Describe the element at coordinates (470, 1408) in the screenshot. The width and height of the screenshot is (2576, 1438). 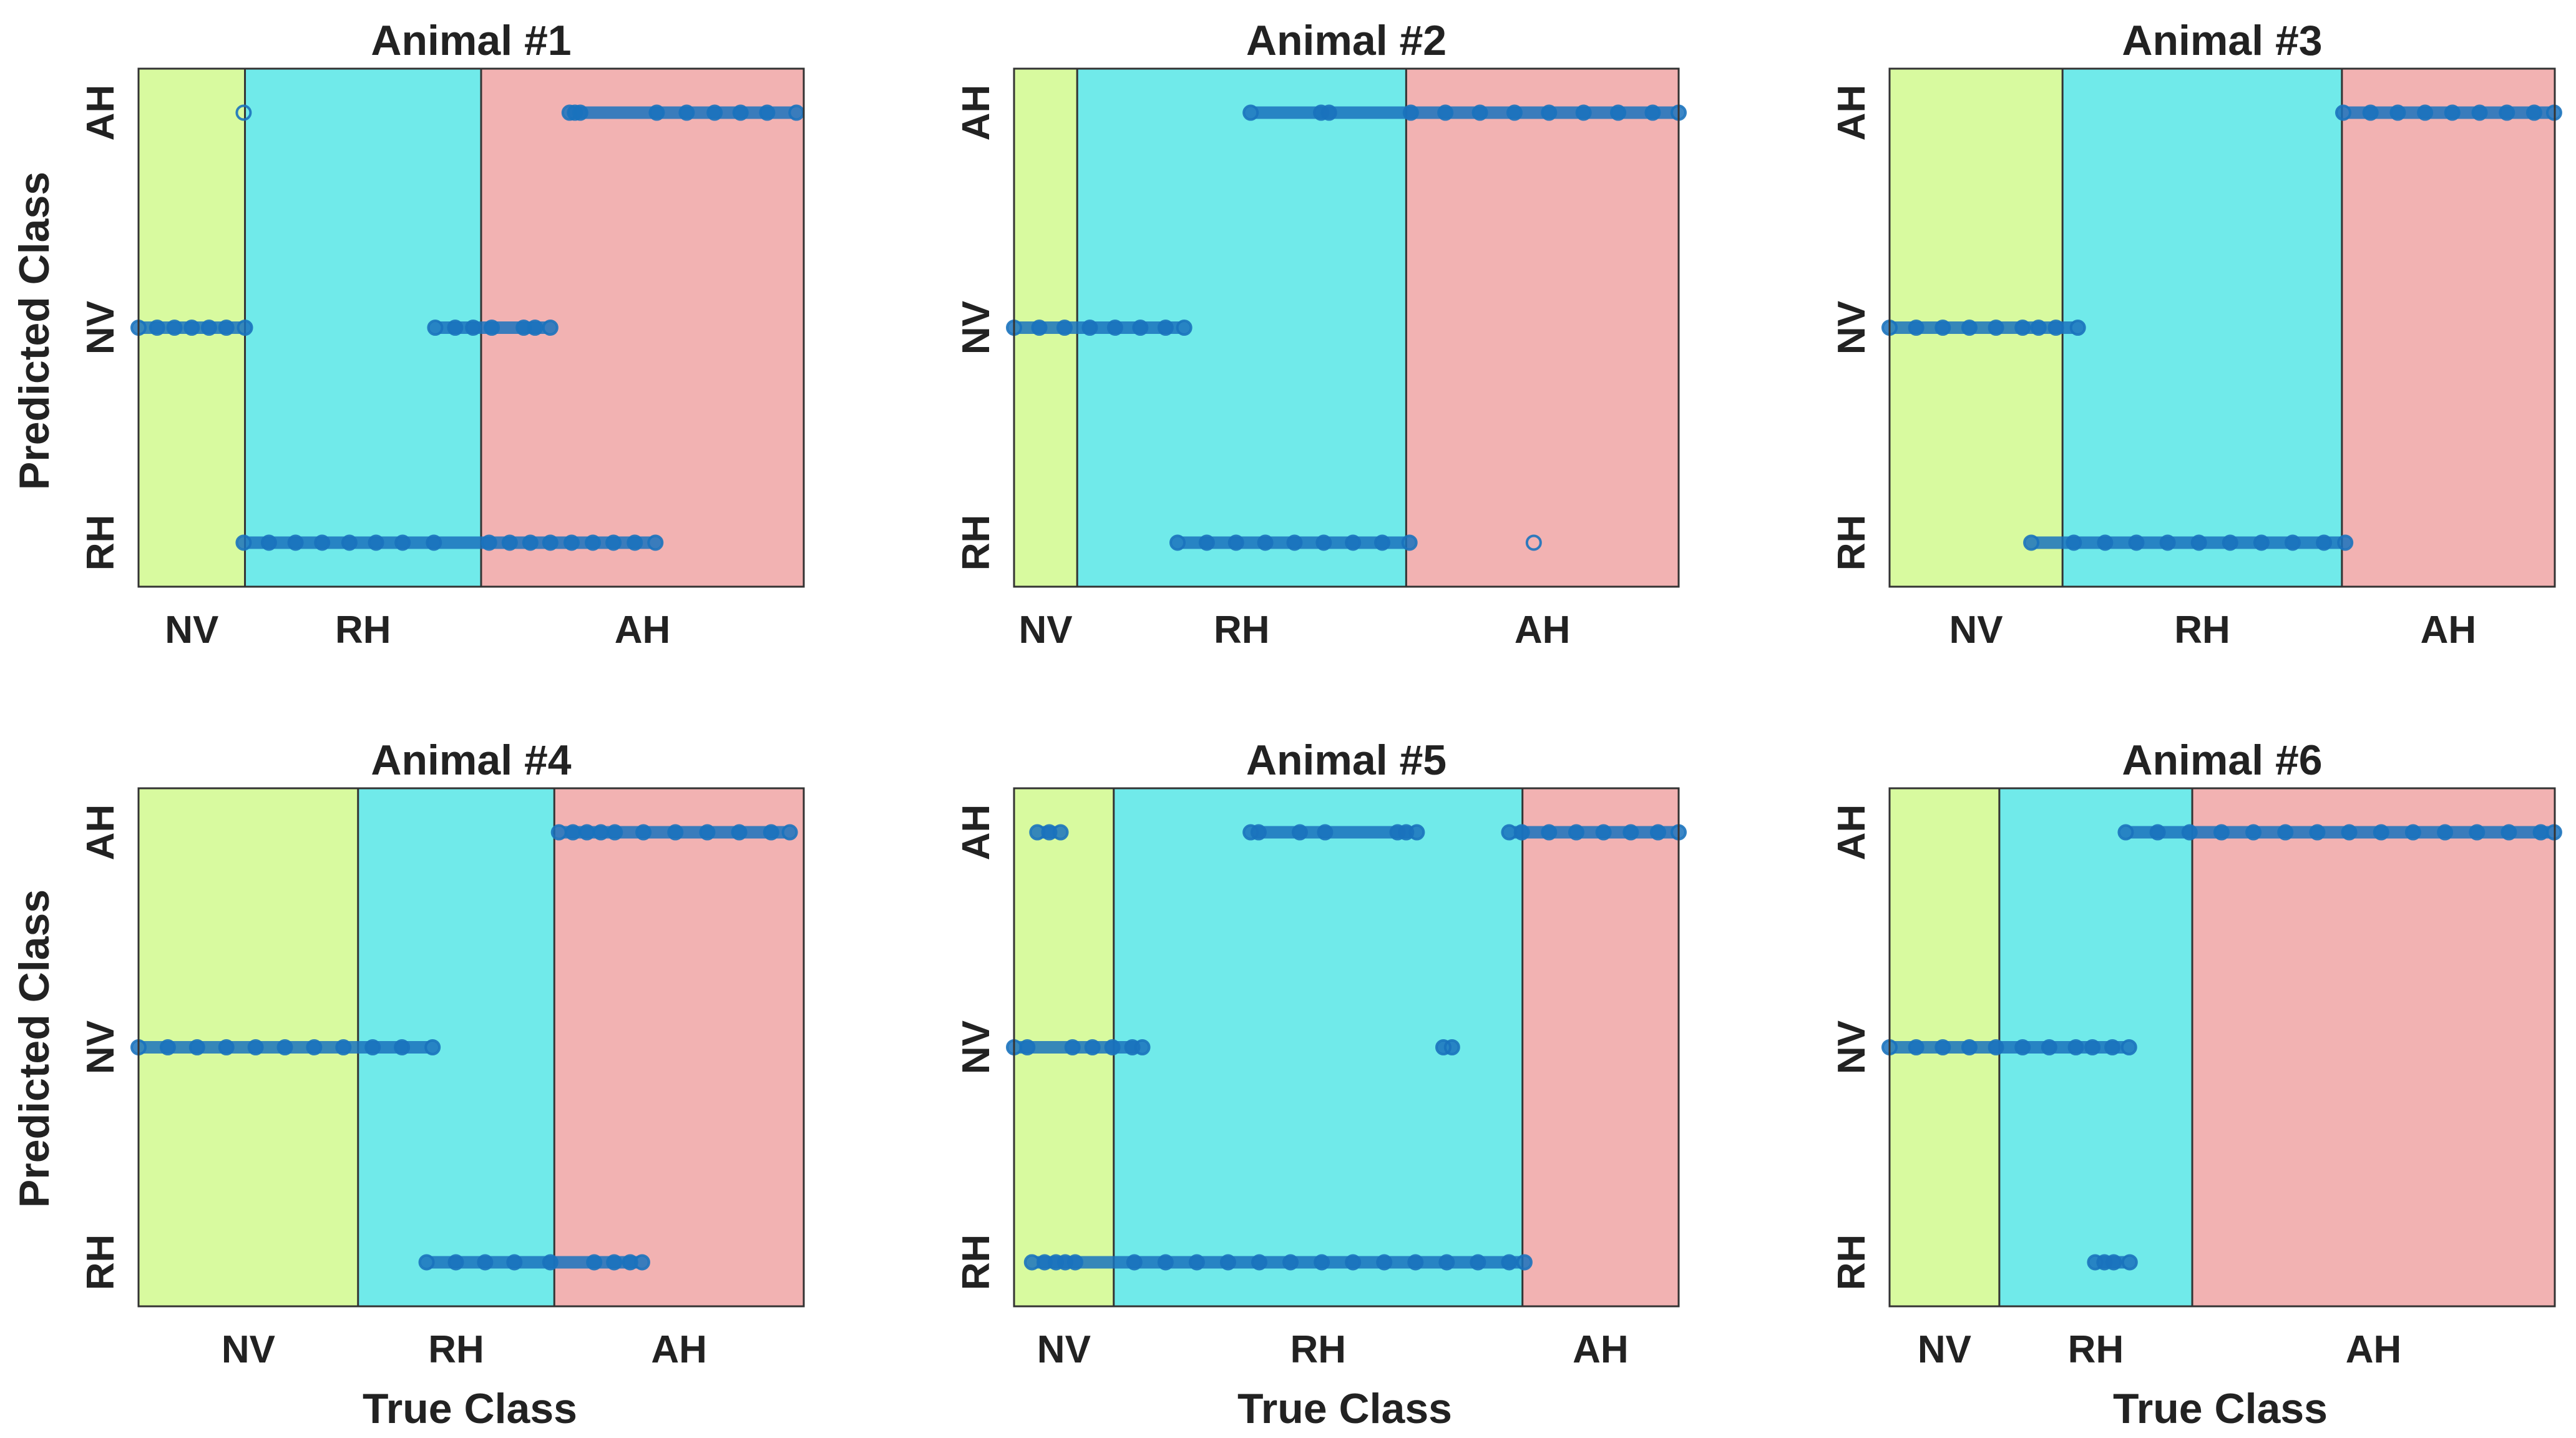
I see `figure-x-label-1: True Class` at that location.